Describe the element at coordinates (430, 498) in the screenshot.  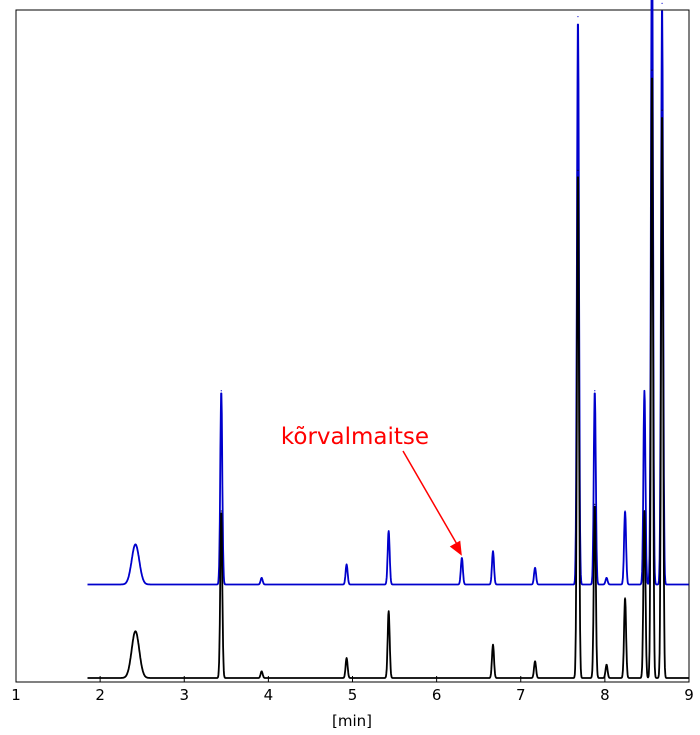
I see `annotation-arrow` at that location.